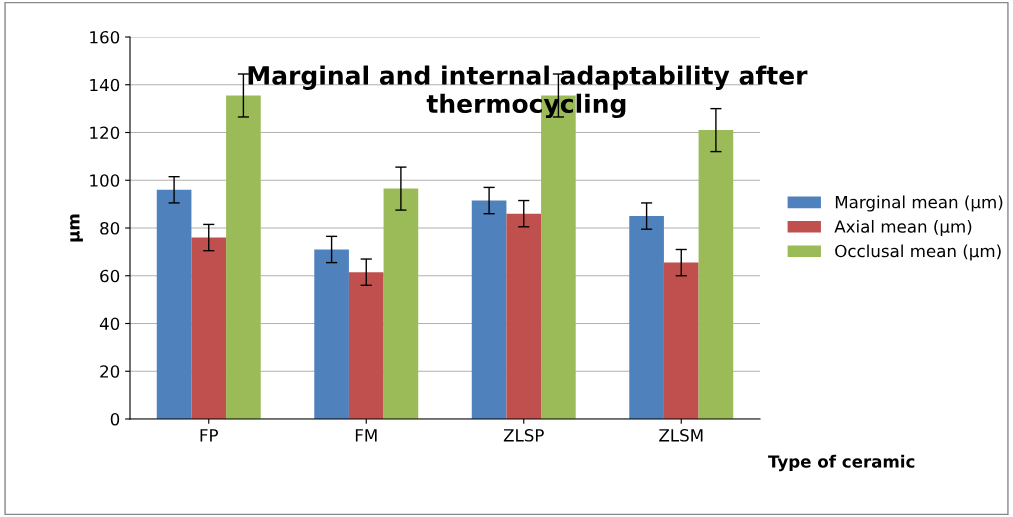 The height and width of the screenshot is (517, 1013). What do you see at coordinates (76, 228) in the screenshot?
I see `y-axis-title: µm` at bounding box center [76, 228].